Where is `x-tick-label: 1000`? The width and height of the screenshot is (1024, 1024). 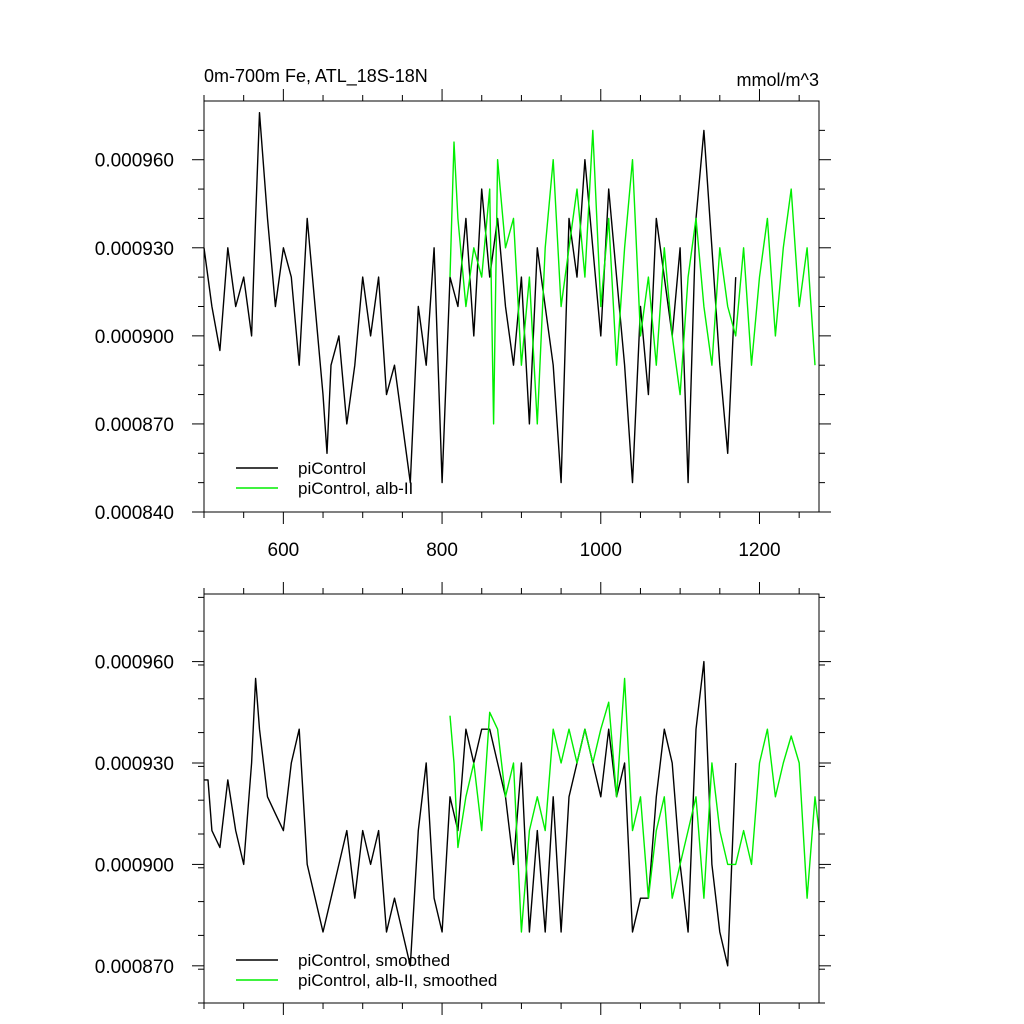
x-tick-label: 1000 is located at coordinates (601, 550).